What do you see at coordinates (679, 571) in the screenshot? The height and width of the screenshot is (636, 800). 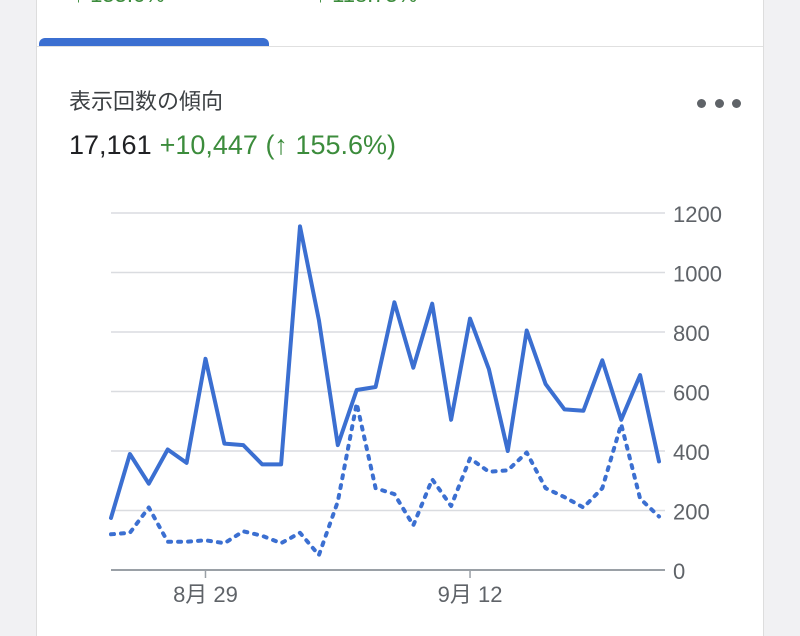 I see `y-tick-label: 0` at bounding box center [679, 571].